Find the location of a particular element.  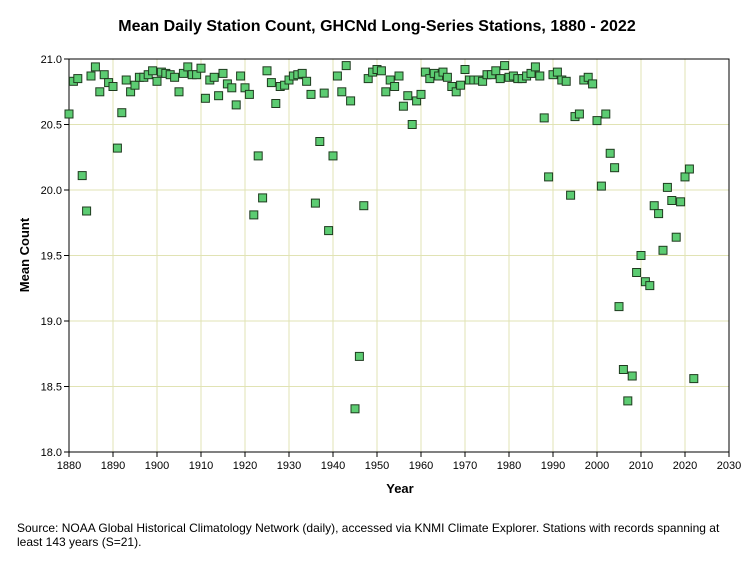

y-tick-label: 21.0 is located at coordinates (51, 60).